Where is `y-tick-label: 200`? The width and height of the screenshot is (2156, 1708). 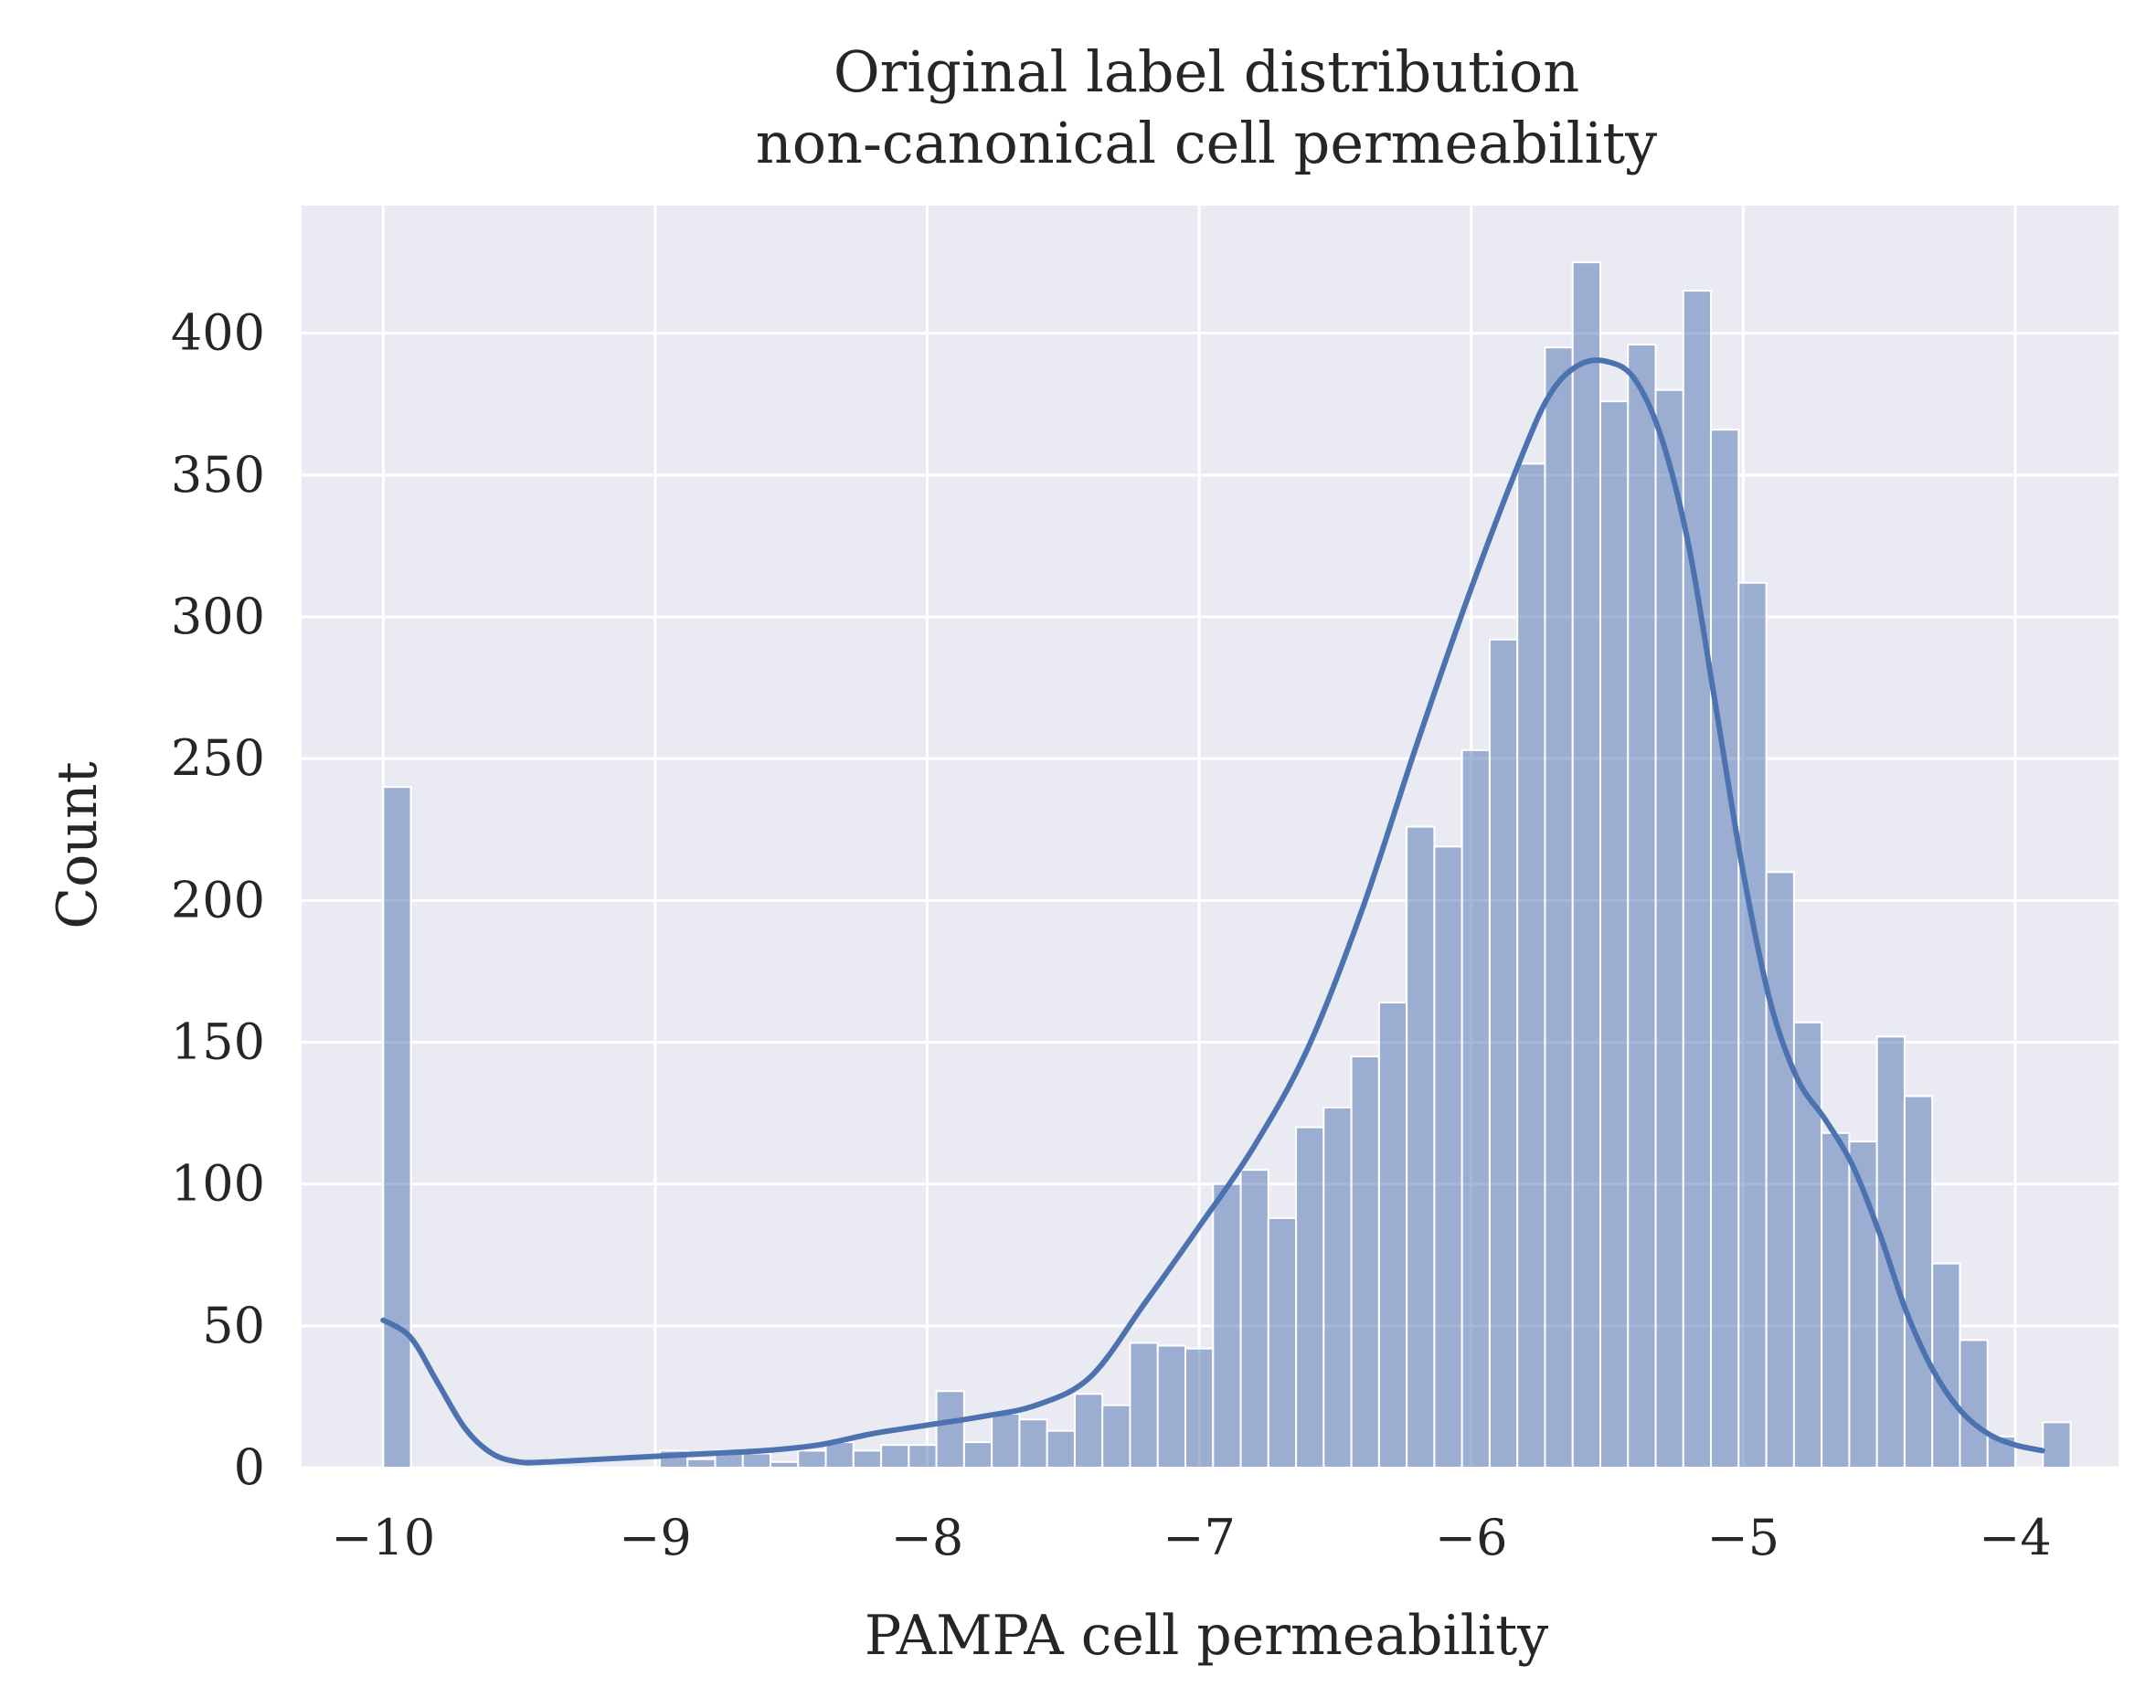 y-tick-label: 200 is located at coordinates (218, 899).